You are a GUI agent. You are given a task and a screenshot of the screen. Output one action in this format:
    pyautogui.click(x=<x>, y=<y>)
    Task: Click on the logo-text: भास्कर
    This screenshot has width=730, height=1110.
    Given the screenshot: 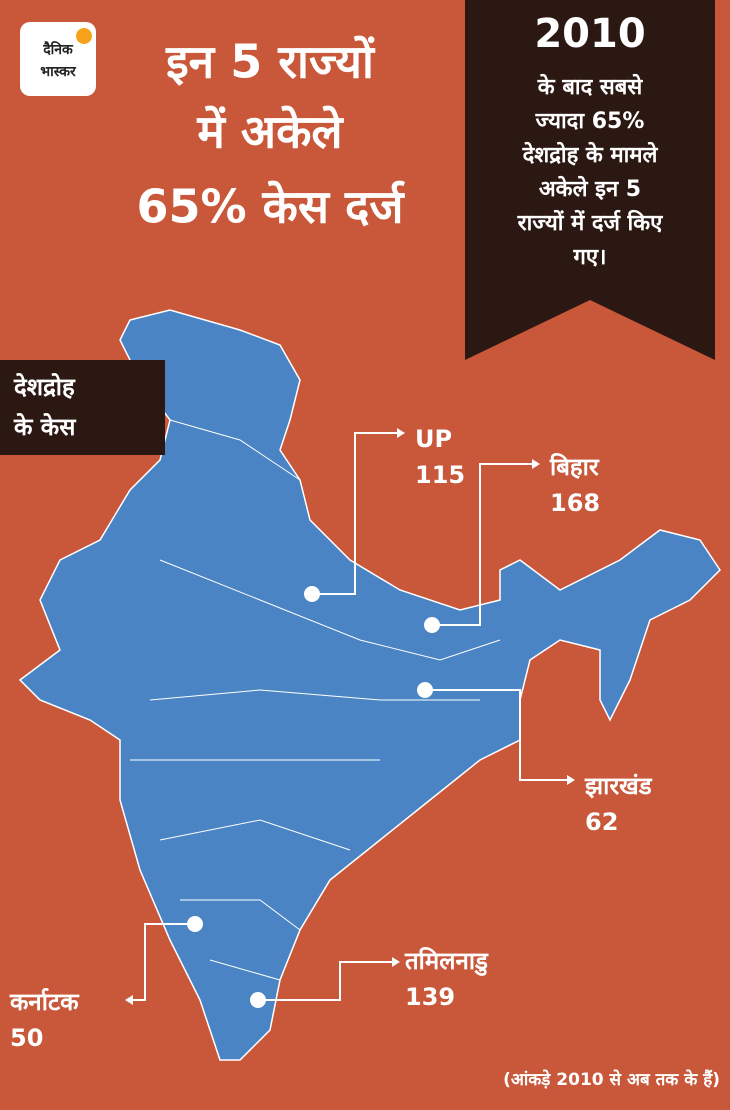 What is the action you would take?
    pyautogui.click(x=58, y=72)
    